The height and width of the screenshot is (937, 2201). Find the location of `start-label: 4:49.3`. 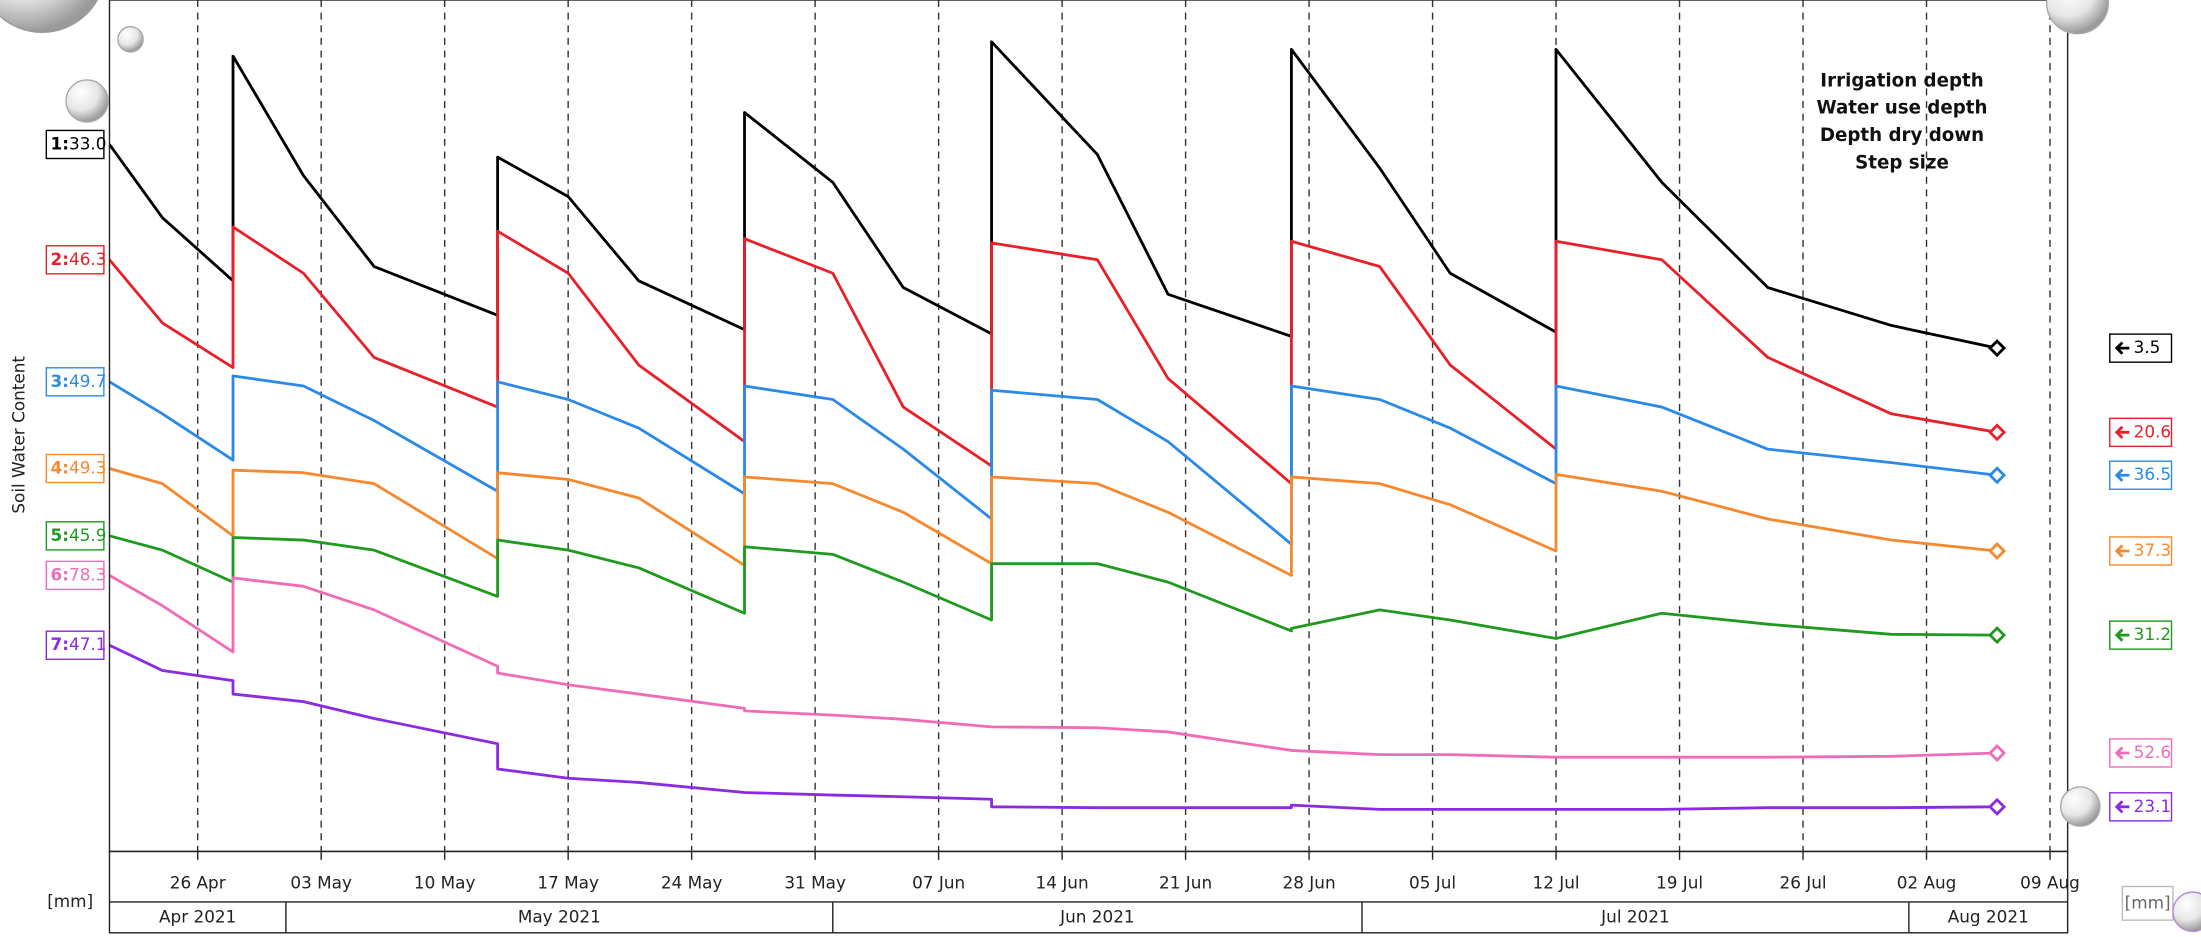

start-label: 4:49.3 is located at coordinates (79, 468).